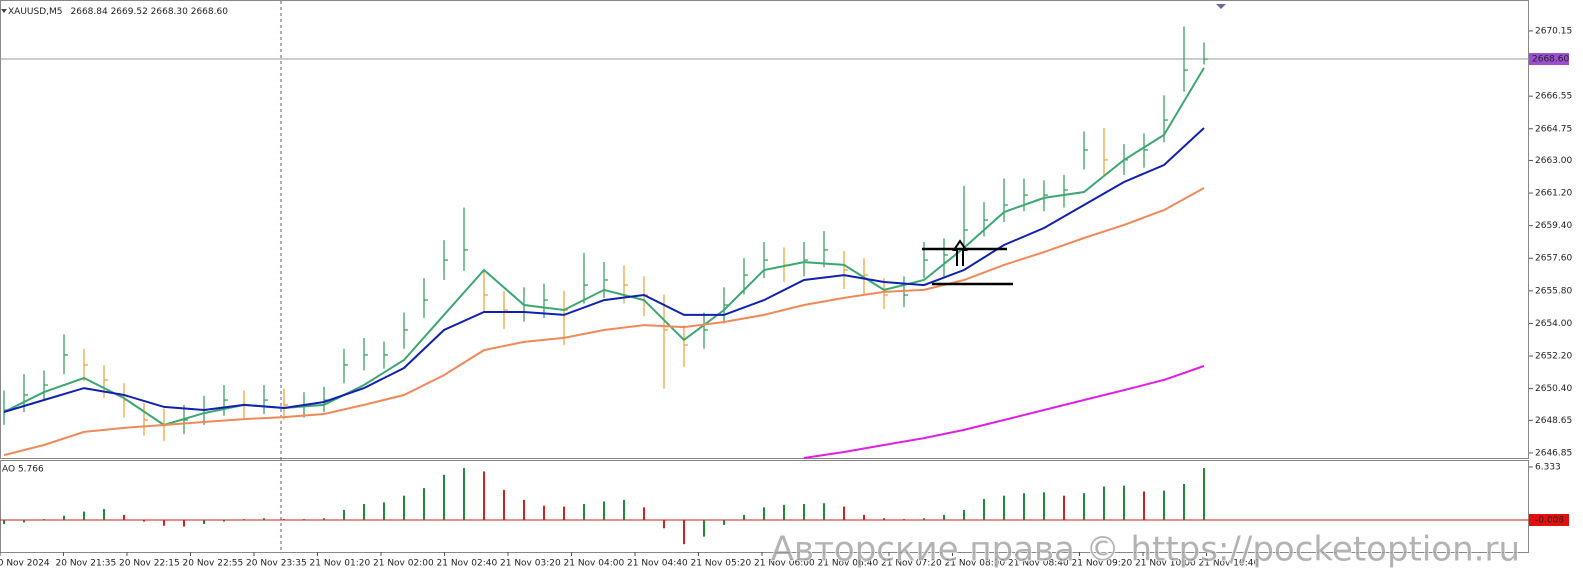 Image resolution: width=1583 pixels, height=583 pixels. Describe the element at coordinates (1038, 564) in the screenshot. I see `x-tick-label: 21 Nov 08:40` at that location.